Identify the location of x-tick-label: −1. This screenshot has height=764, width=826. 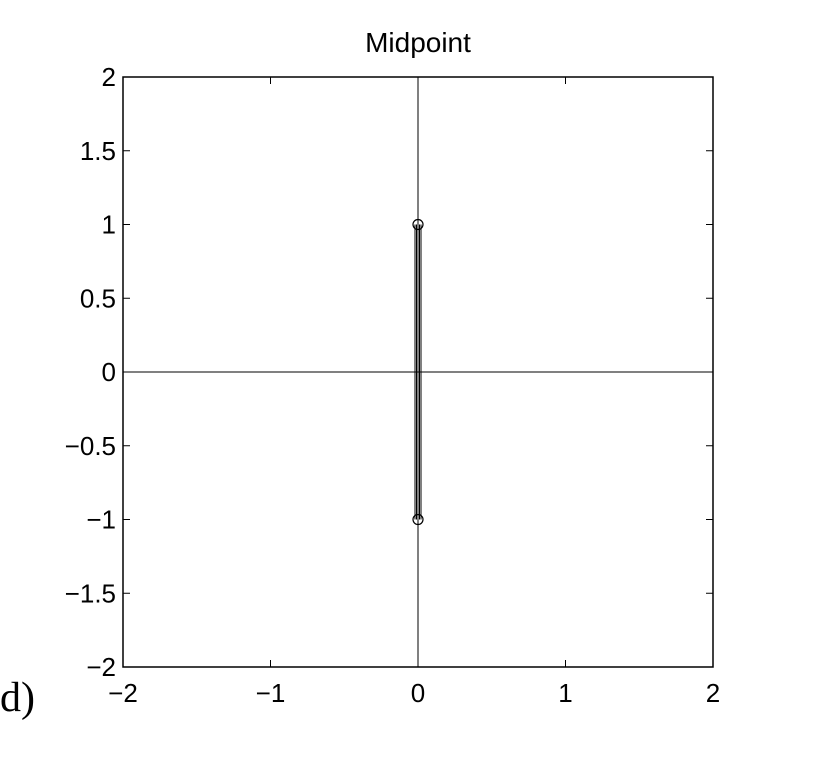
(271, 693).